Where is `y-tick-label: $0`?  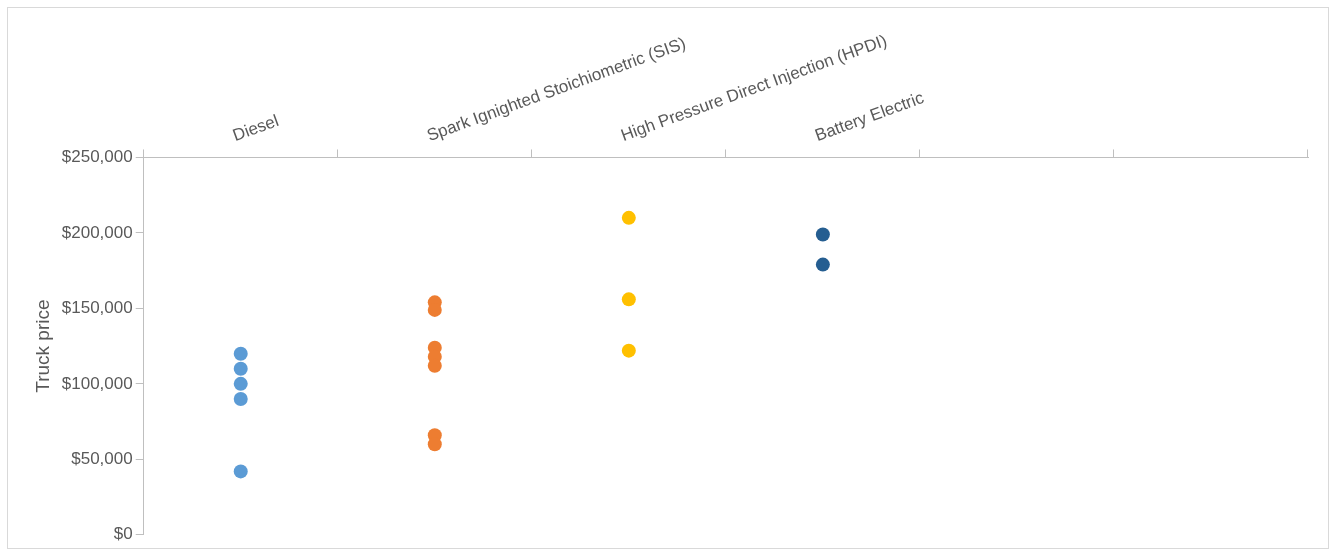 y-tick-label: $0 is located at coordinates (123, 534).